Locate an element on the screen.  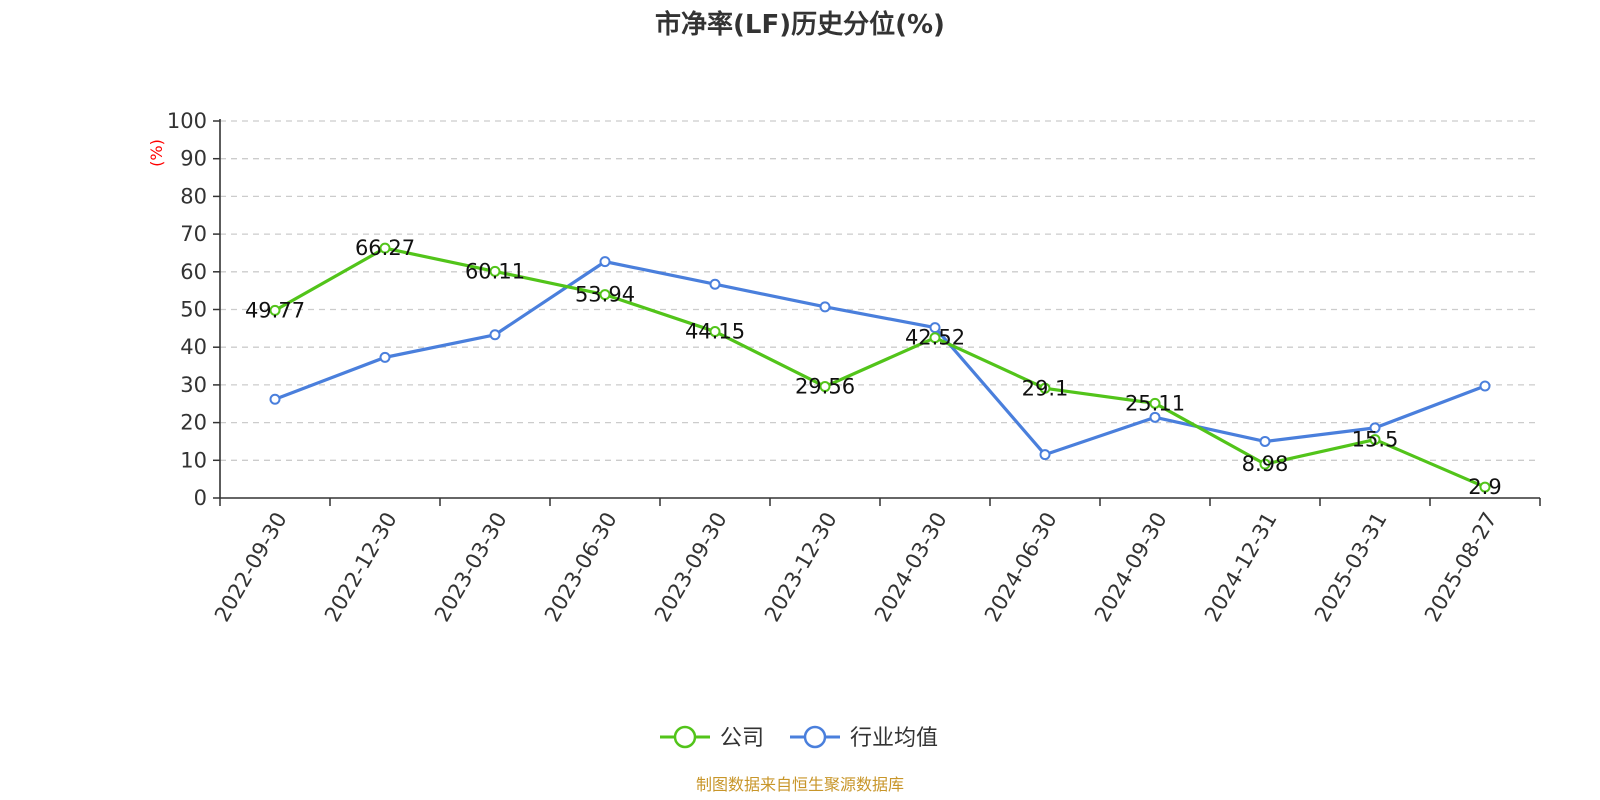
data-label: 42.52 is located at coordinates (935, 338).